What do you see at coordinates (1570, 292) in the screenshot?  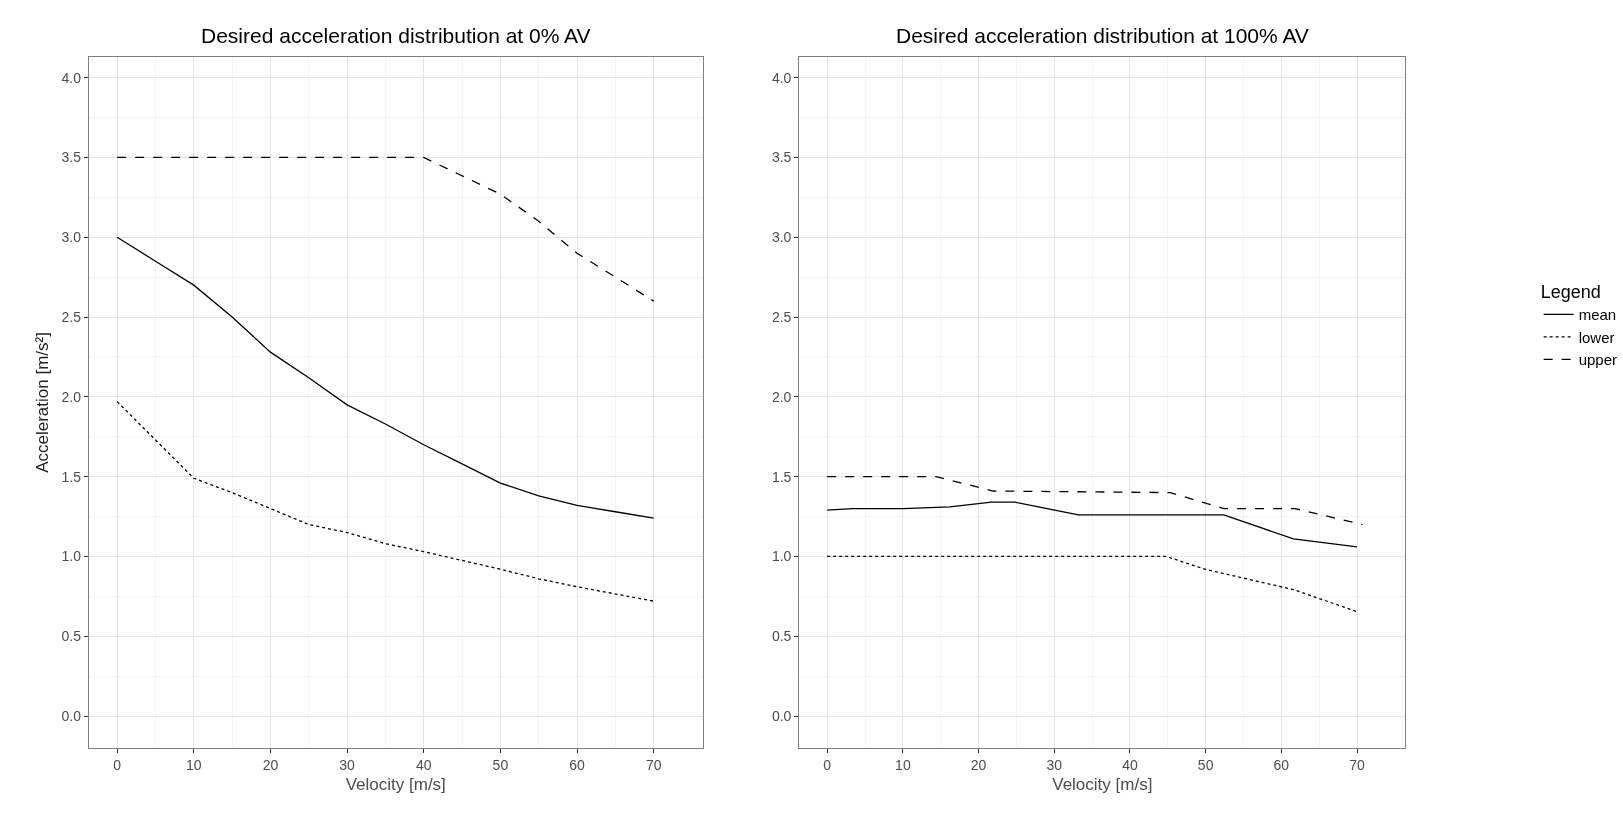 I see `legend-title: Legend` at bounding box center [1570, 292].